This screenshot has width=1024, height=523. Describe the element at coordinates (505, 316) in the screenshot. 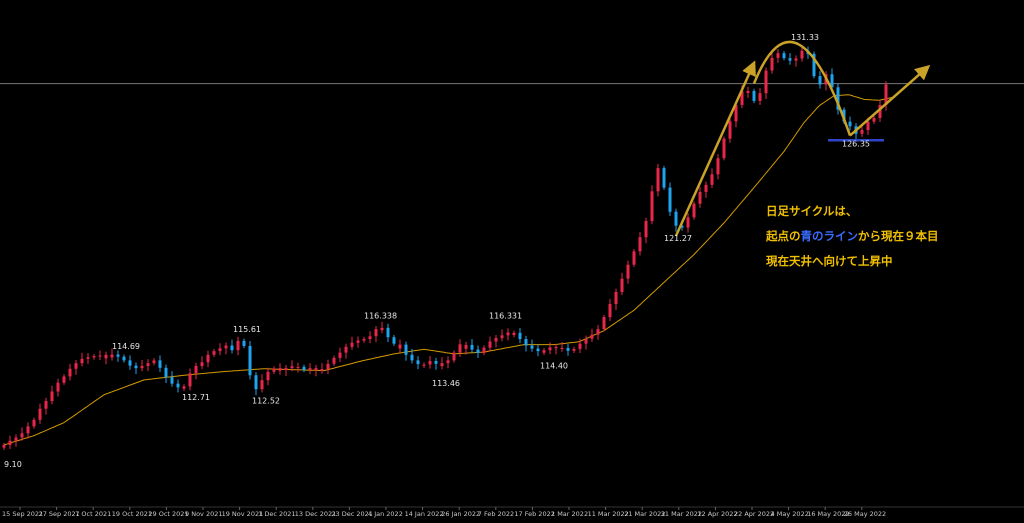

I see `price-label: 116.331` at that location.